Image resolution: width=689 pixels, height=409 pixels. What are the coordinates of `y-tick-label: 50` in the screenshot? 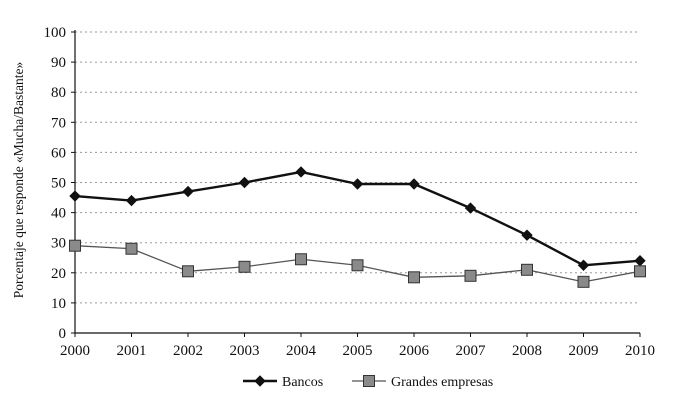 It's located at (58, 184).